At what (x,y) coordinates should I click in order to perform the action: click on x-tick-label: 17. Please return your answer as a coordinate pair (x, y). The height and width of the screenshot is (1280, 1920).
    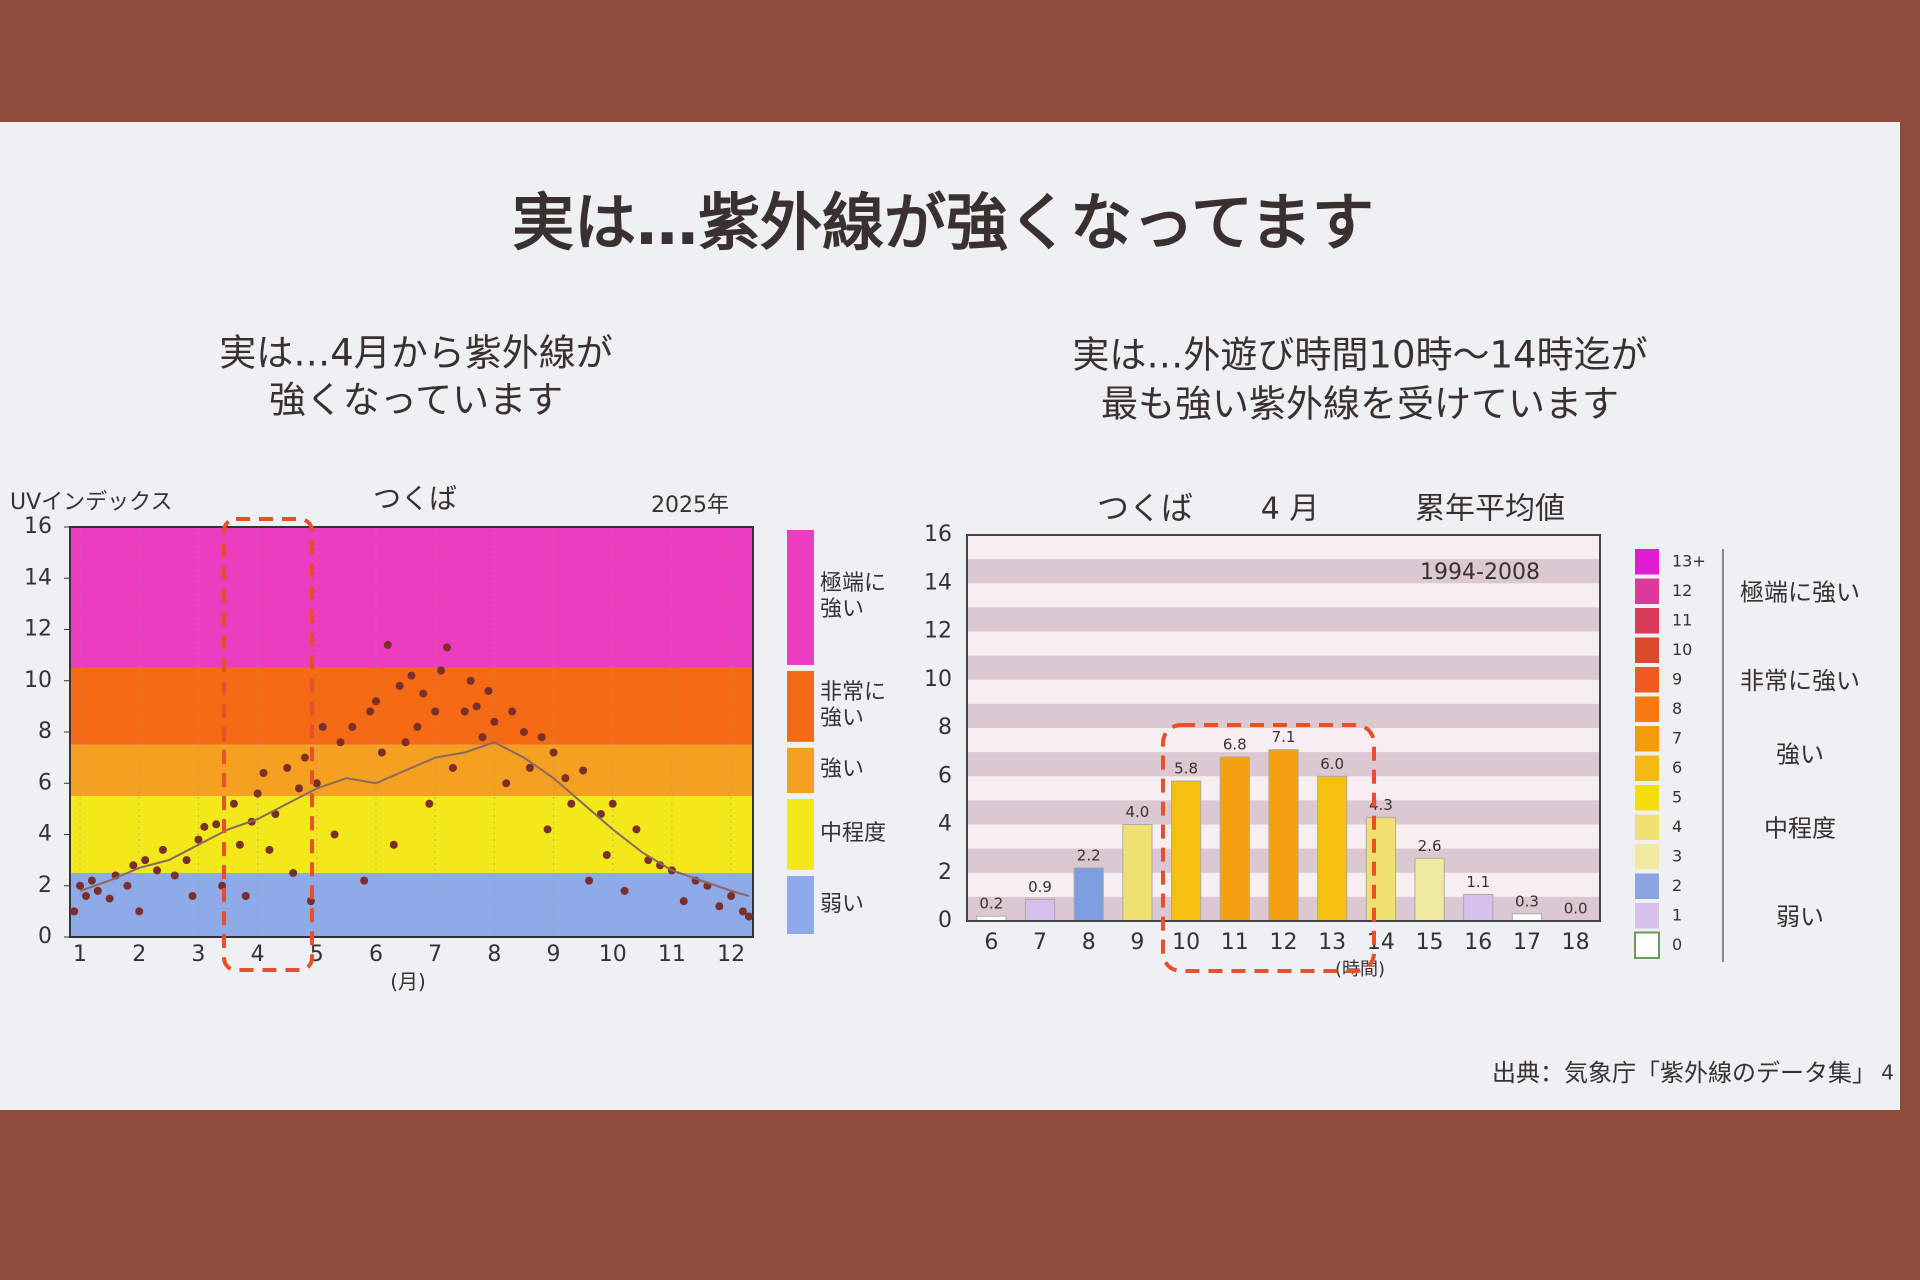
    Looking at the image, I should click on (1527, 942).